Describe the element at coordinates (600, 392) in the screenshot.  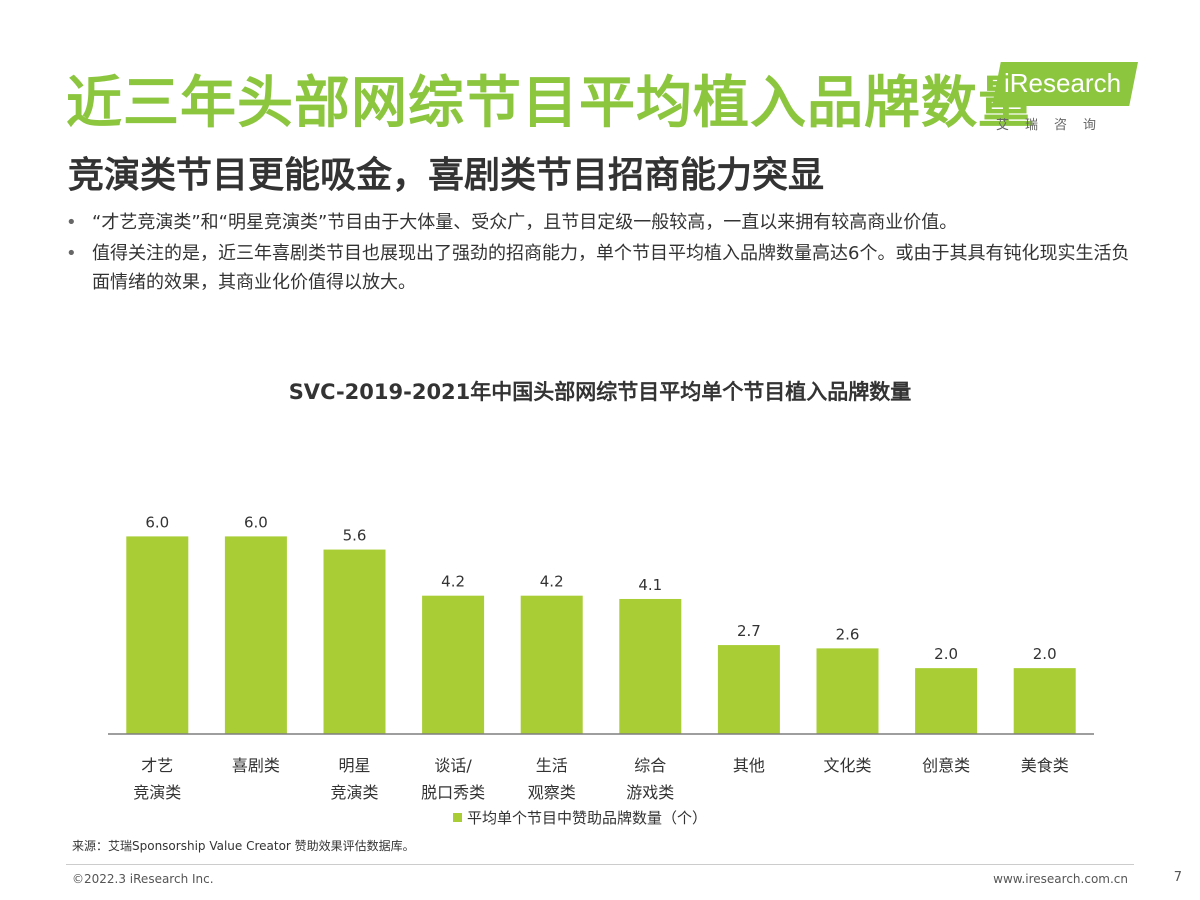
I see `chart-title: SVC-2019-2021年中国头部网综节目平均单个节目植入品牌数量` at that location.